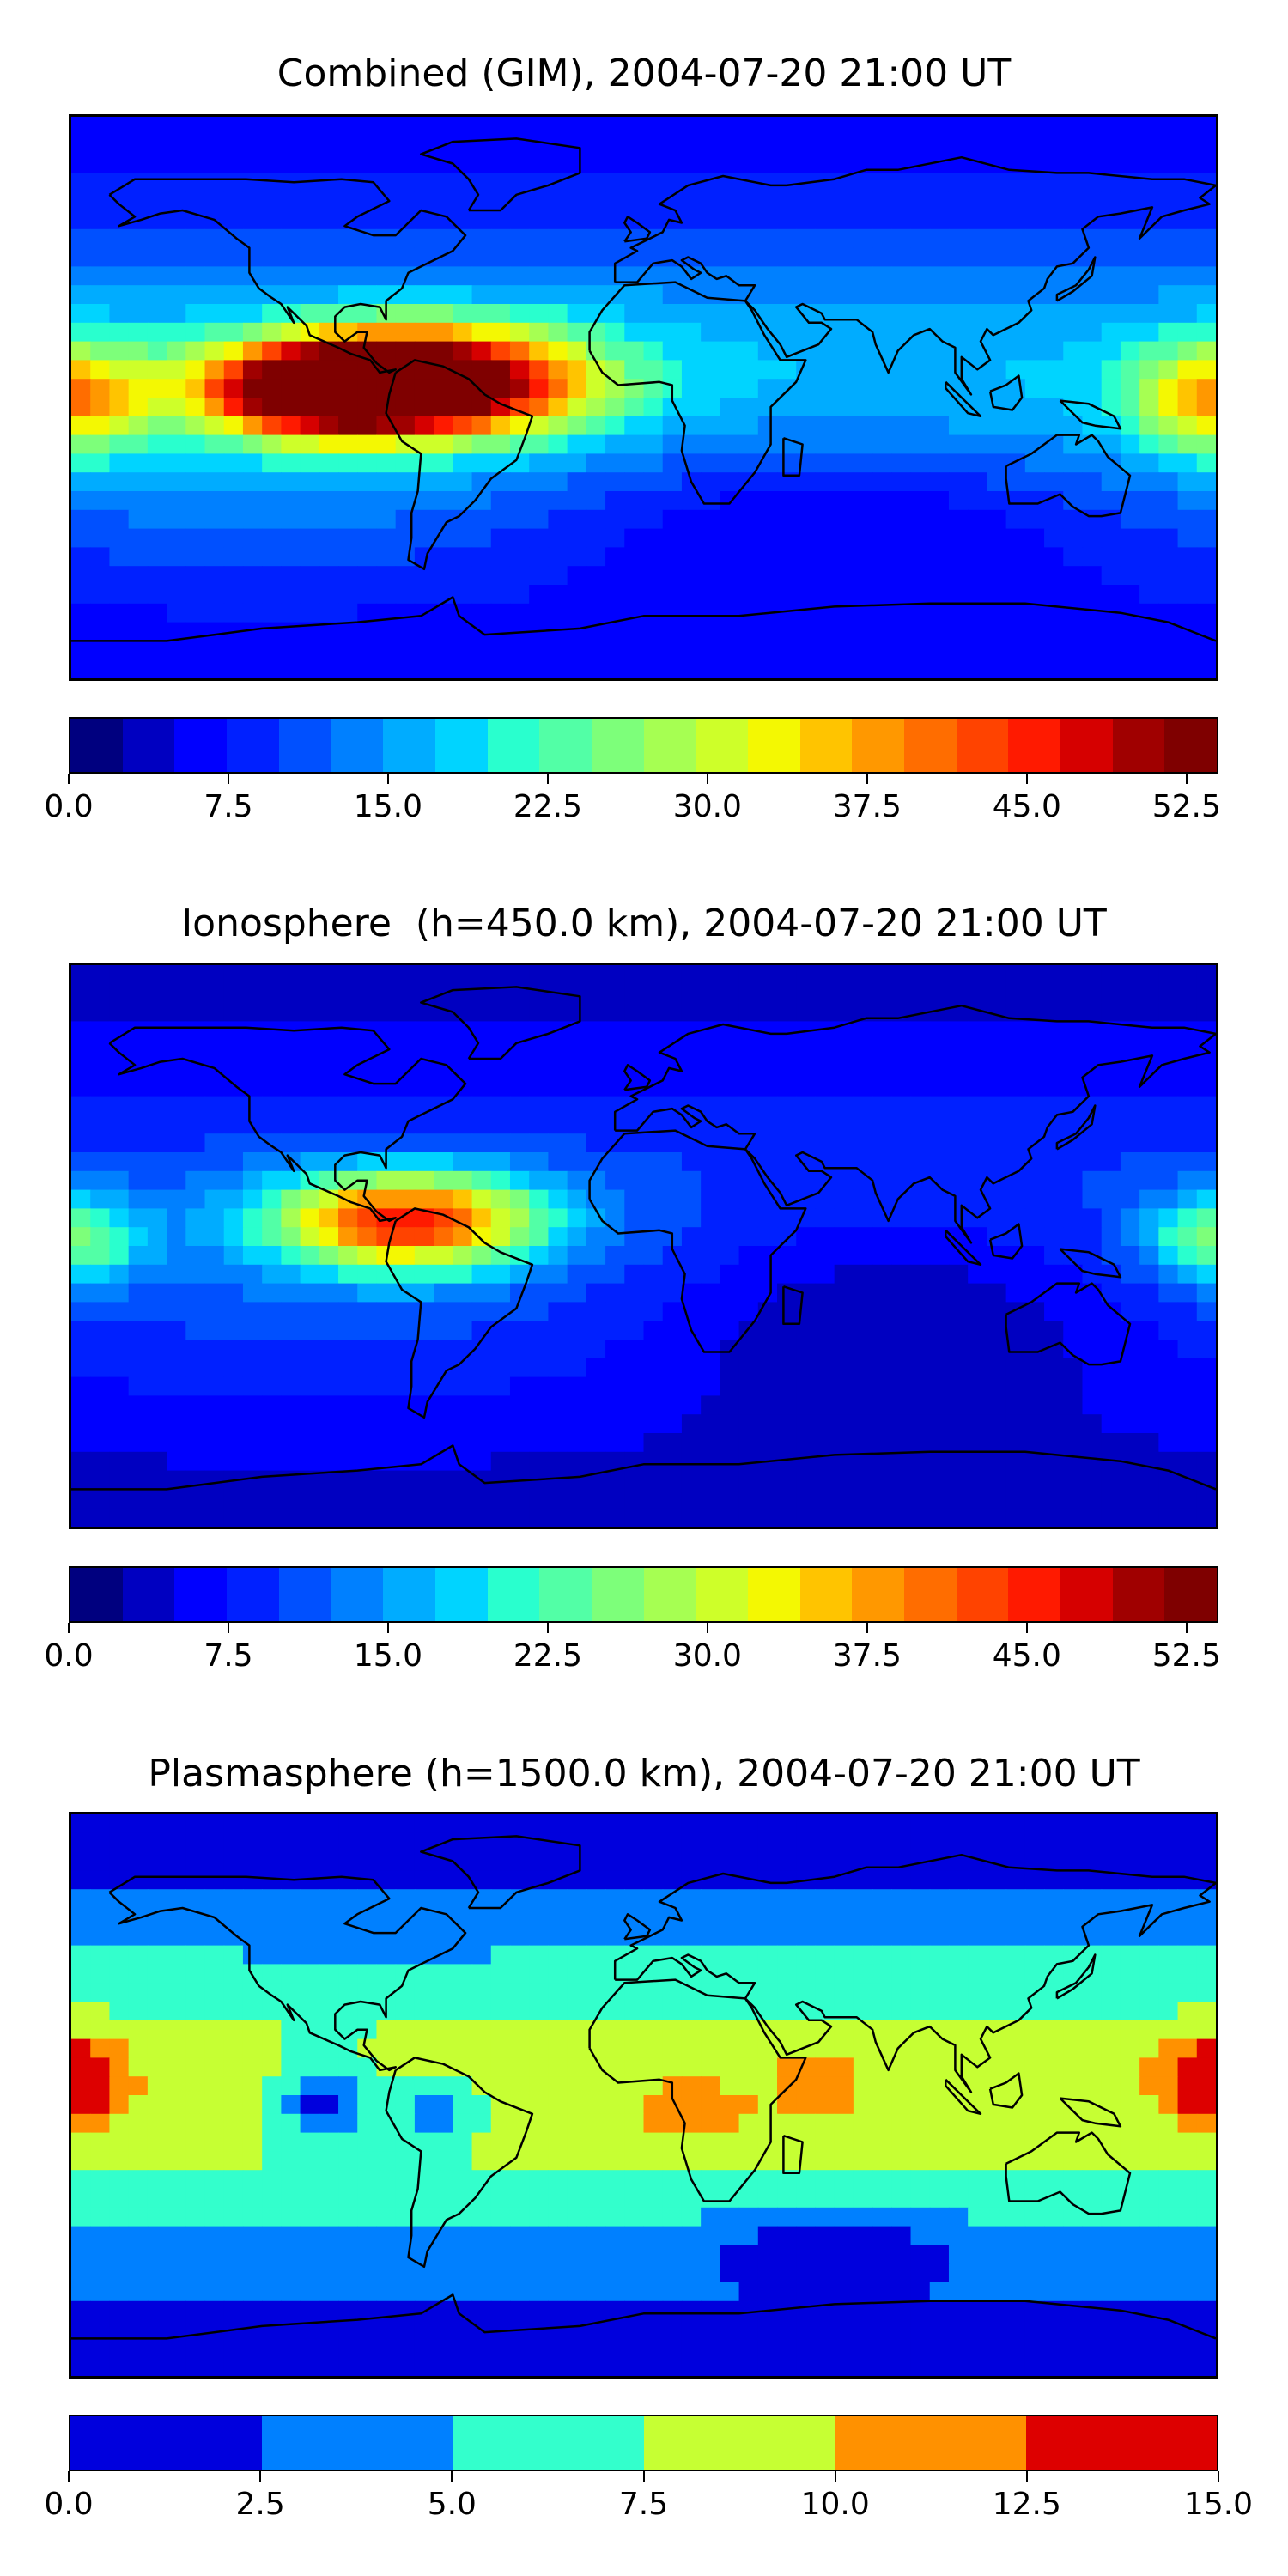 The height and width of the screenshot is (2576, 1288). Describe the element at coordinates (547, 1656) in the screenshot. I see `colorbar-tick-label: 22.5` at that location.